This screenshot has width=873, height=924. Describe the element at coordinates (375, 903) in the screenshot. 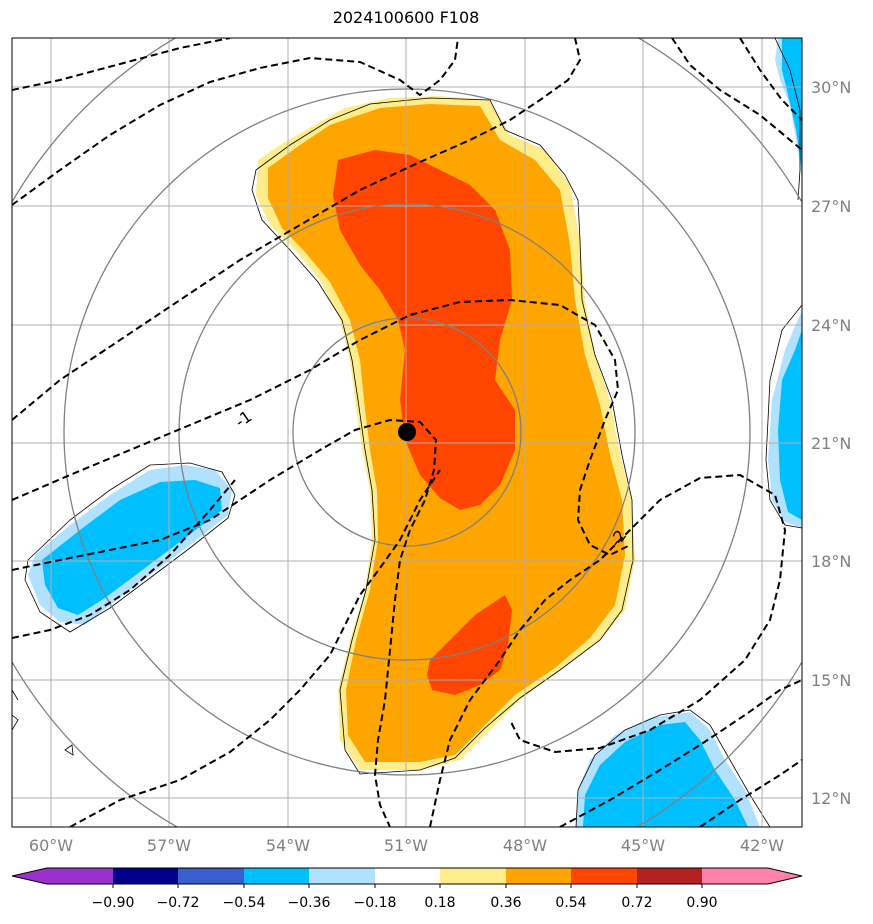

I see `colorbar-label: −0.18` at that location.